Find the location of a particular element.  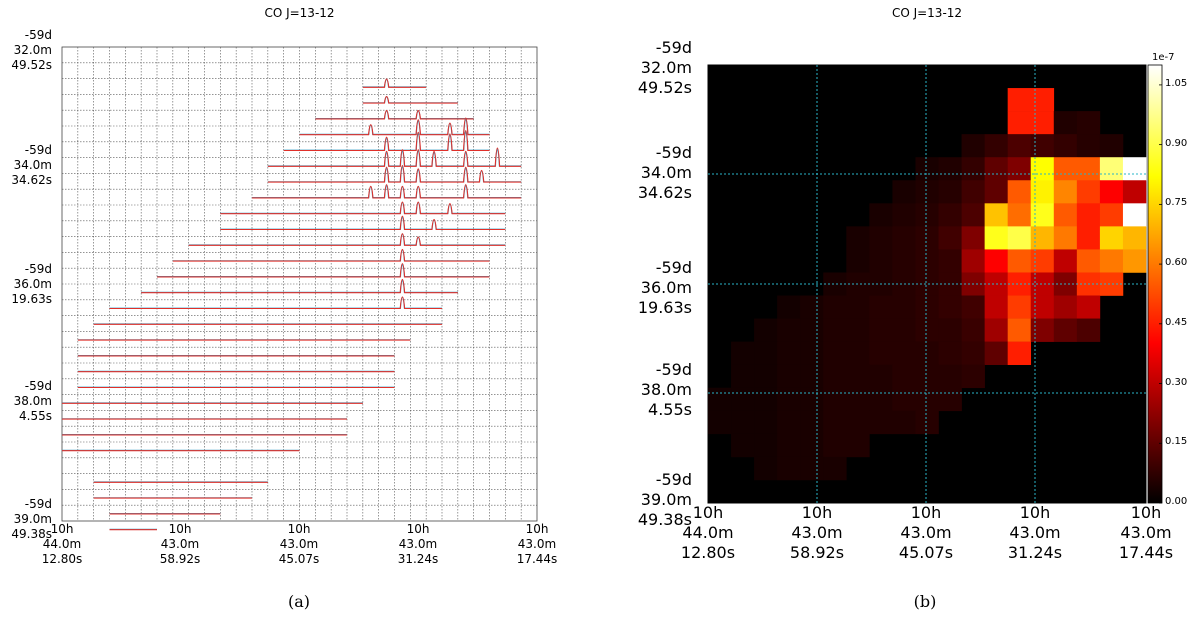

colorbar-tick-label: 1.05 is located at coordinates (1176, 83).